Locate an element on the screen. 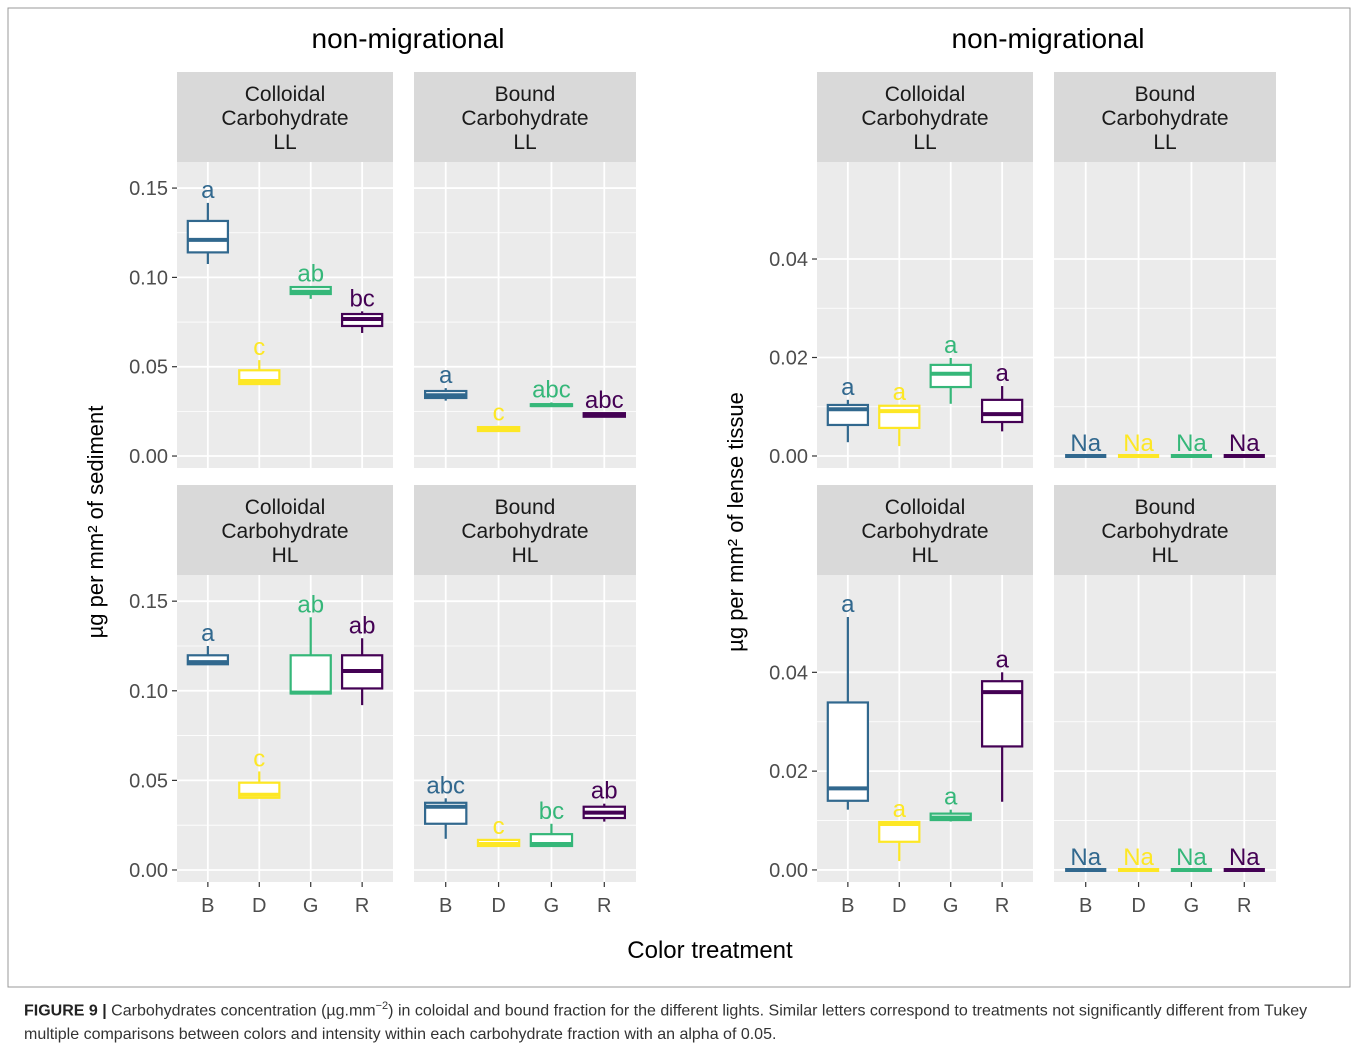  caption-label: FIGURE 9 | is located at coordinates (65, 1011).